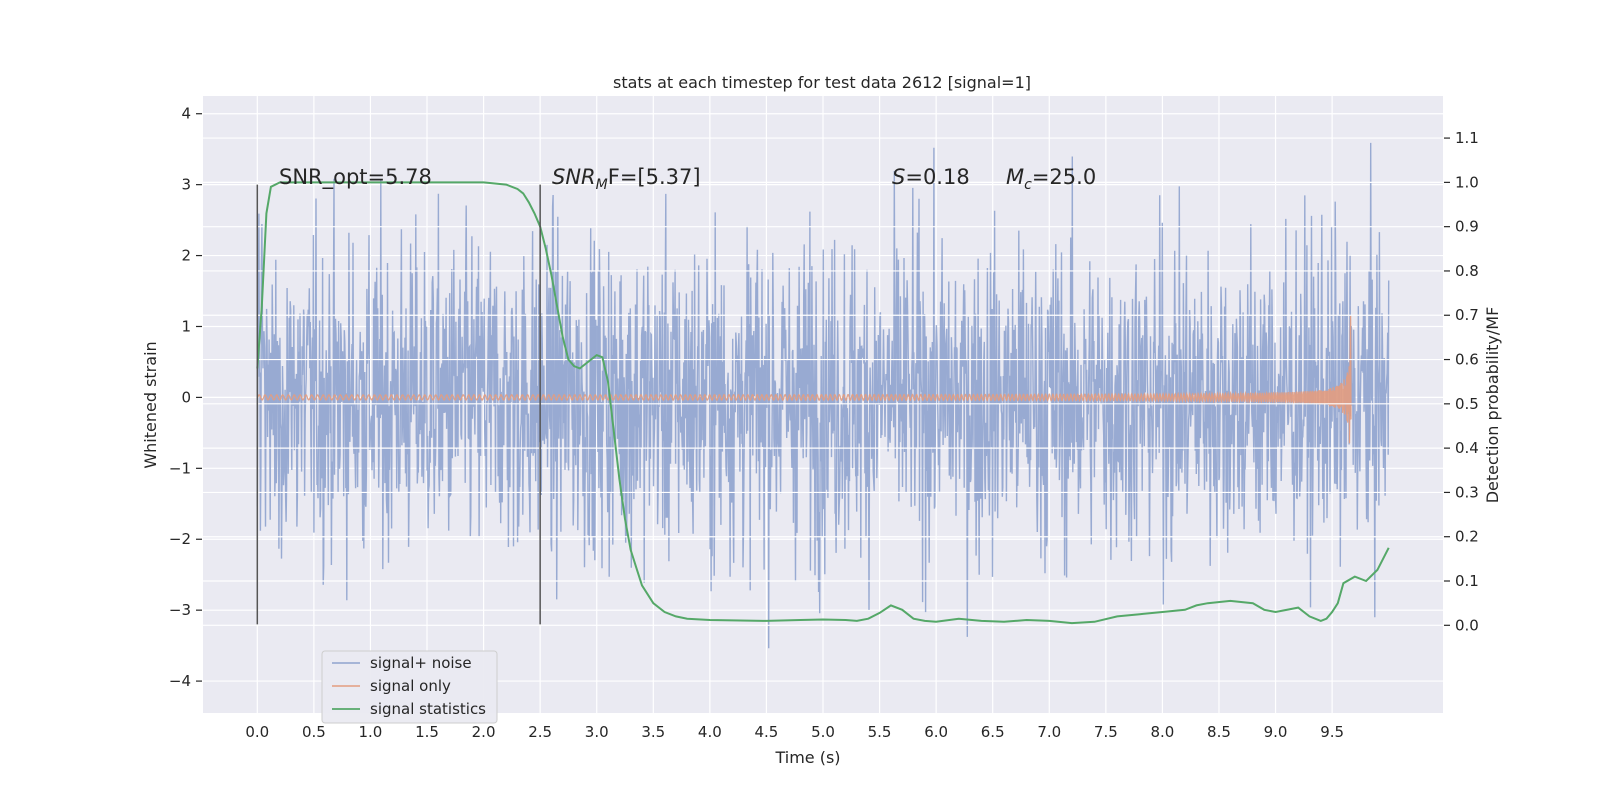 Image resolution: width=1600 pixels, height=800 pixels. Describe the element at coordinates (767, 732) in the screenshot. I see `x-tick-label: 4.5` at that location.